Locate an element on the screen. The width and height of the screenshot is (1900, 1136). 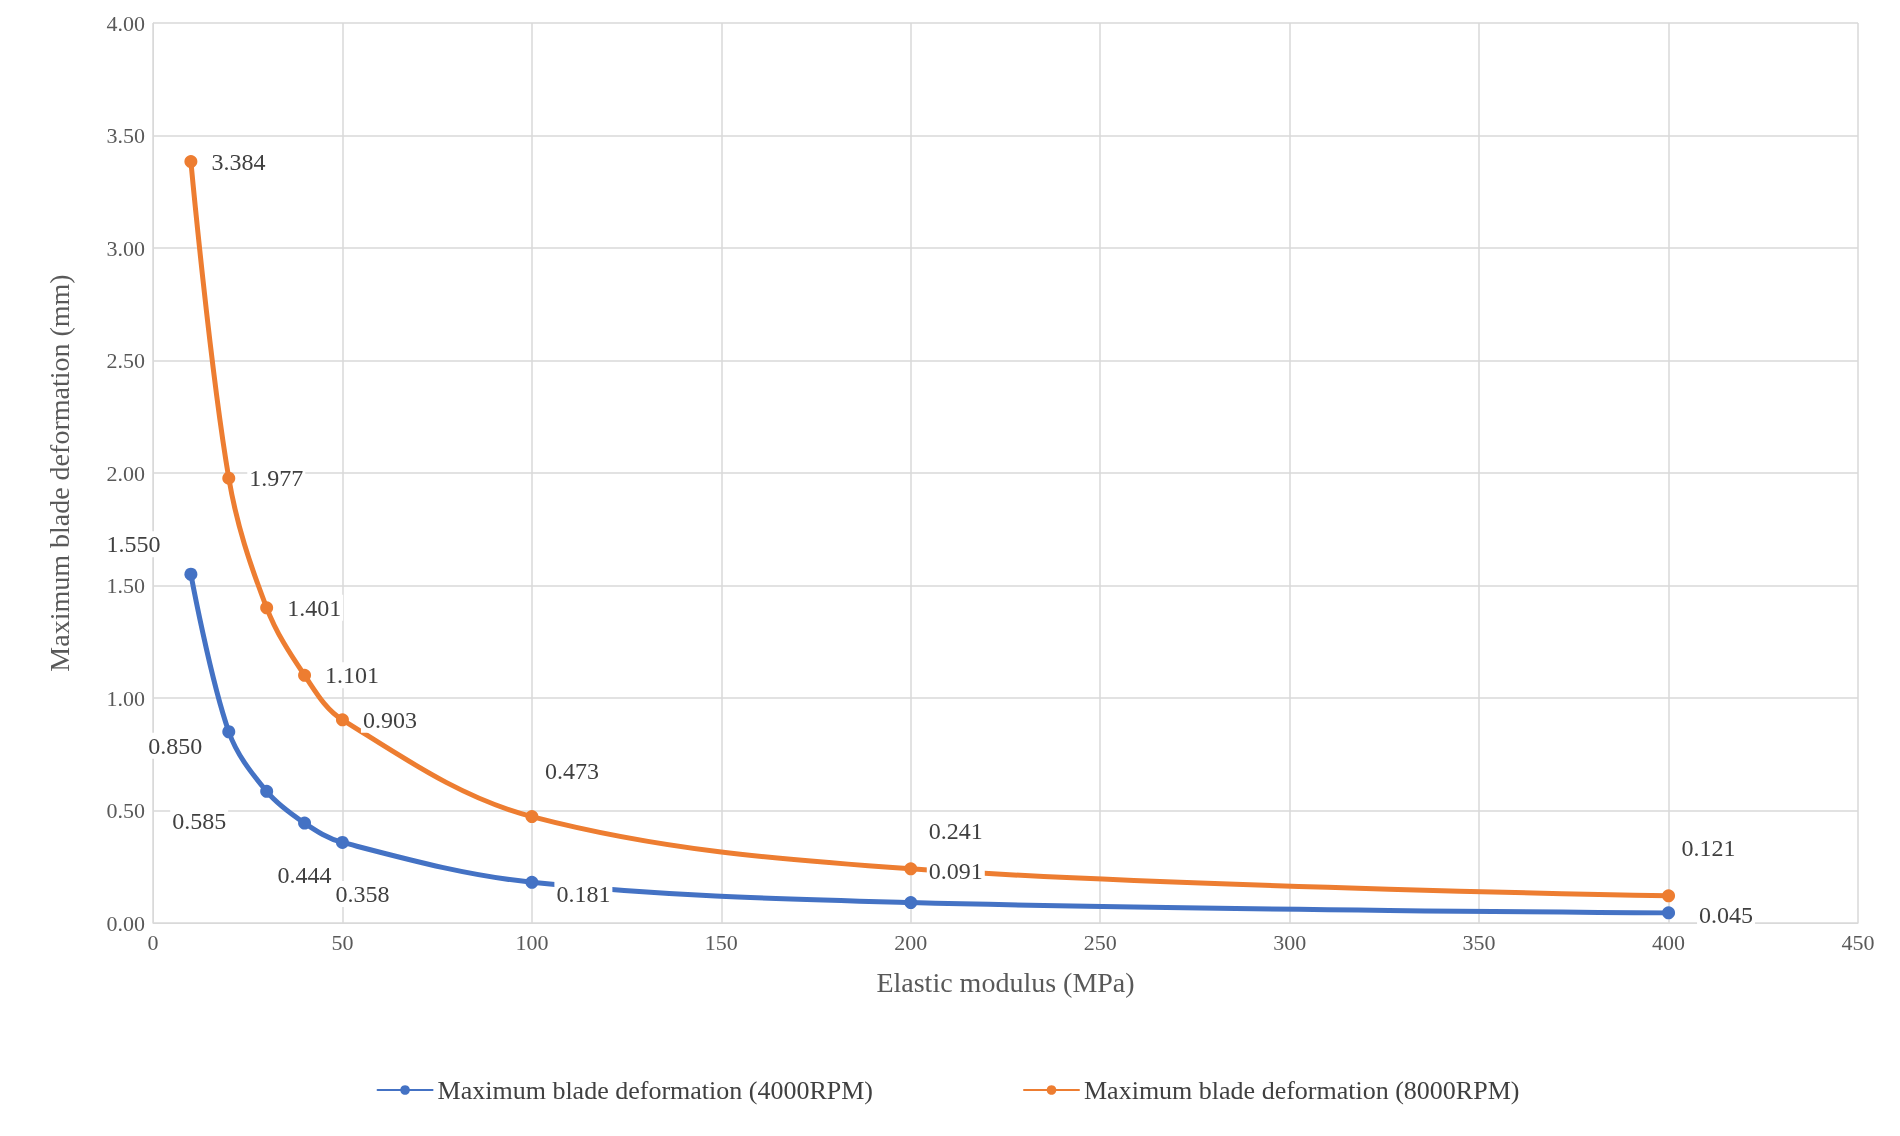
y-tick-label: 2.00 is located at coordinates (125, 473).